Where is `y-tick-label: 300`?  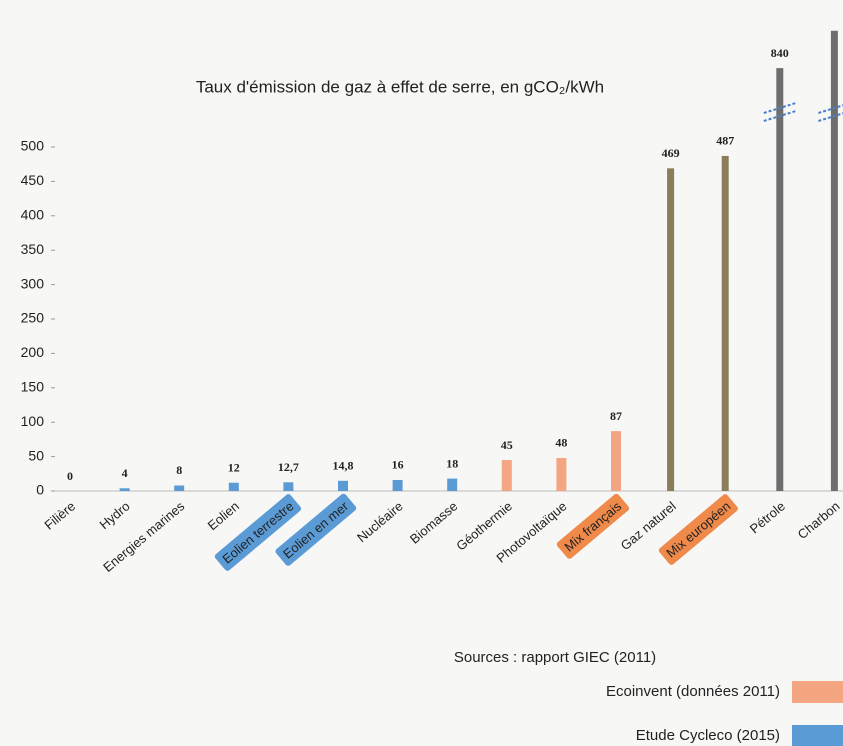
y-tick-label: 300 is located at coordinates (33, 283).